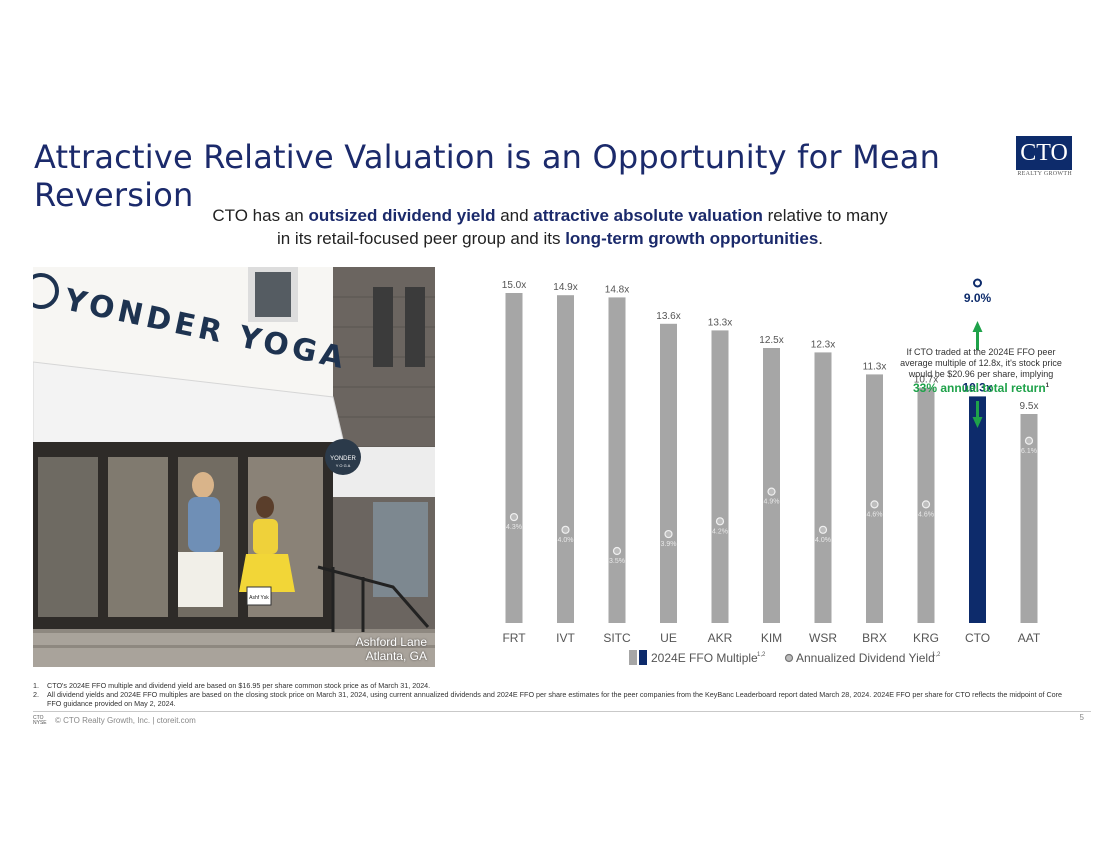  What do you see at coordinates (562, 711) in the screenshot?
I see `footer-divider` at bounding box center [562, 711].